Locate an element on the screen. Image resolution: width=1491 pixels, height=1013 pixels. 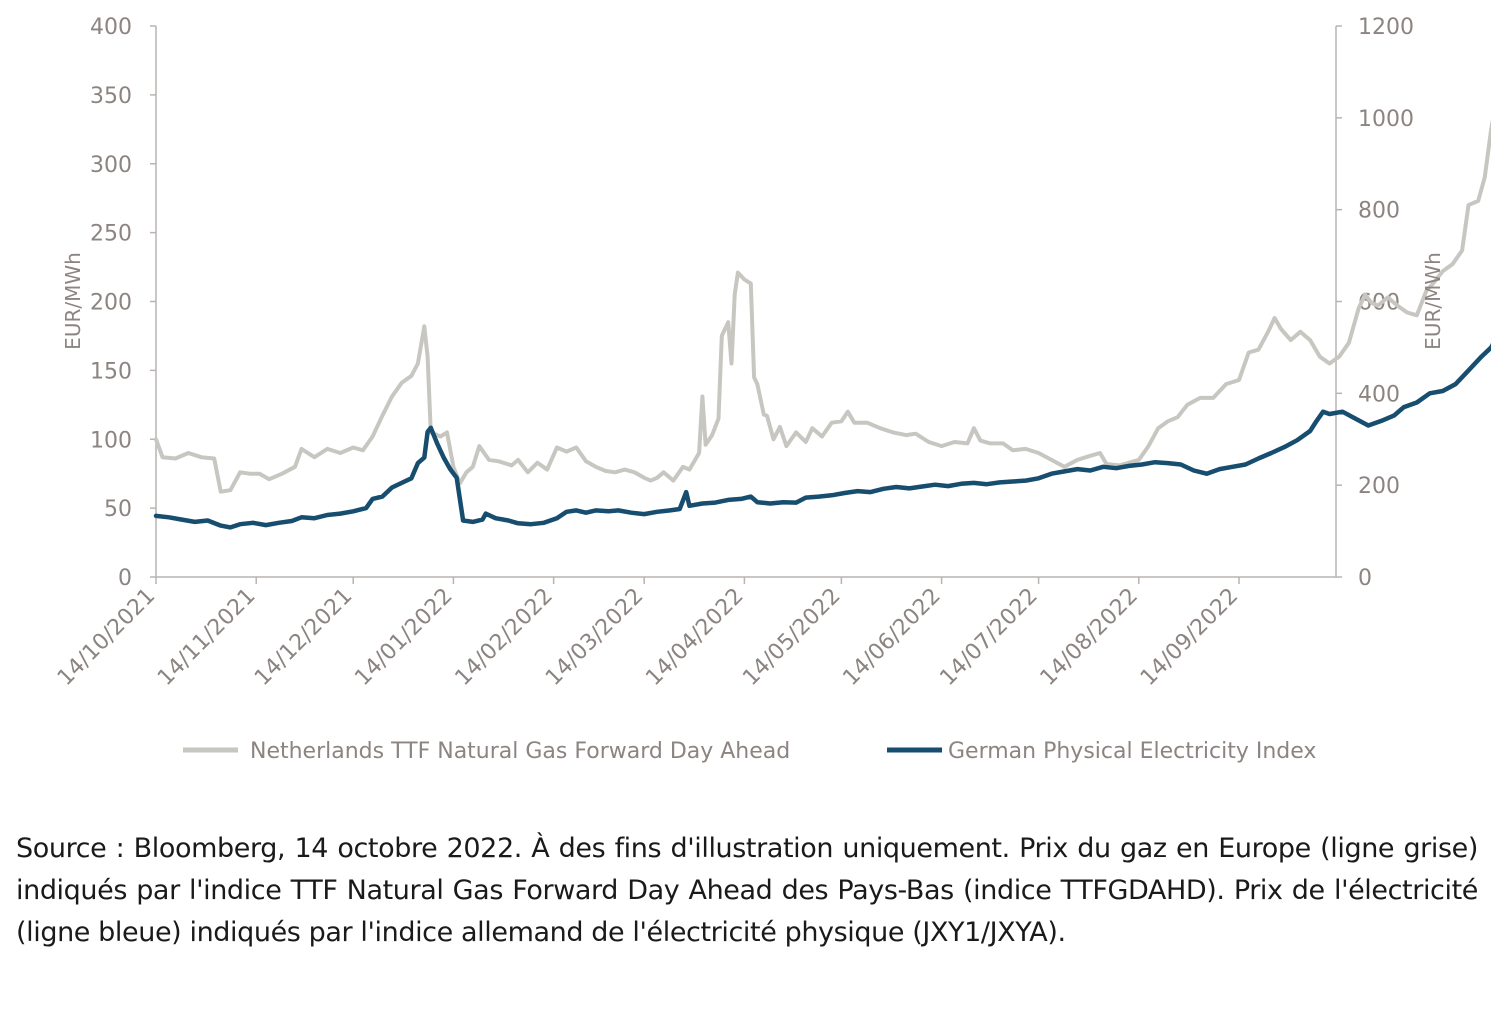
left-y-tick-label: 150 is located at coordinates (111, 371).